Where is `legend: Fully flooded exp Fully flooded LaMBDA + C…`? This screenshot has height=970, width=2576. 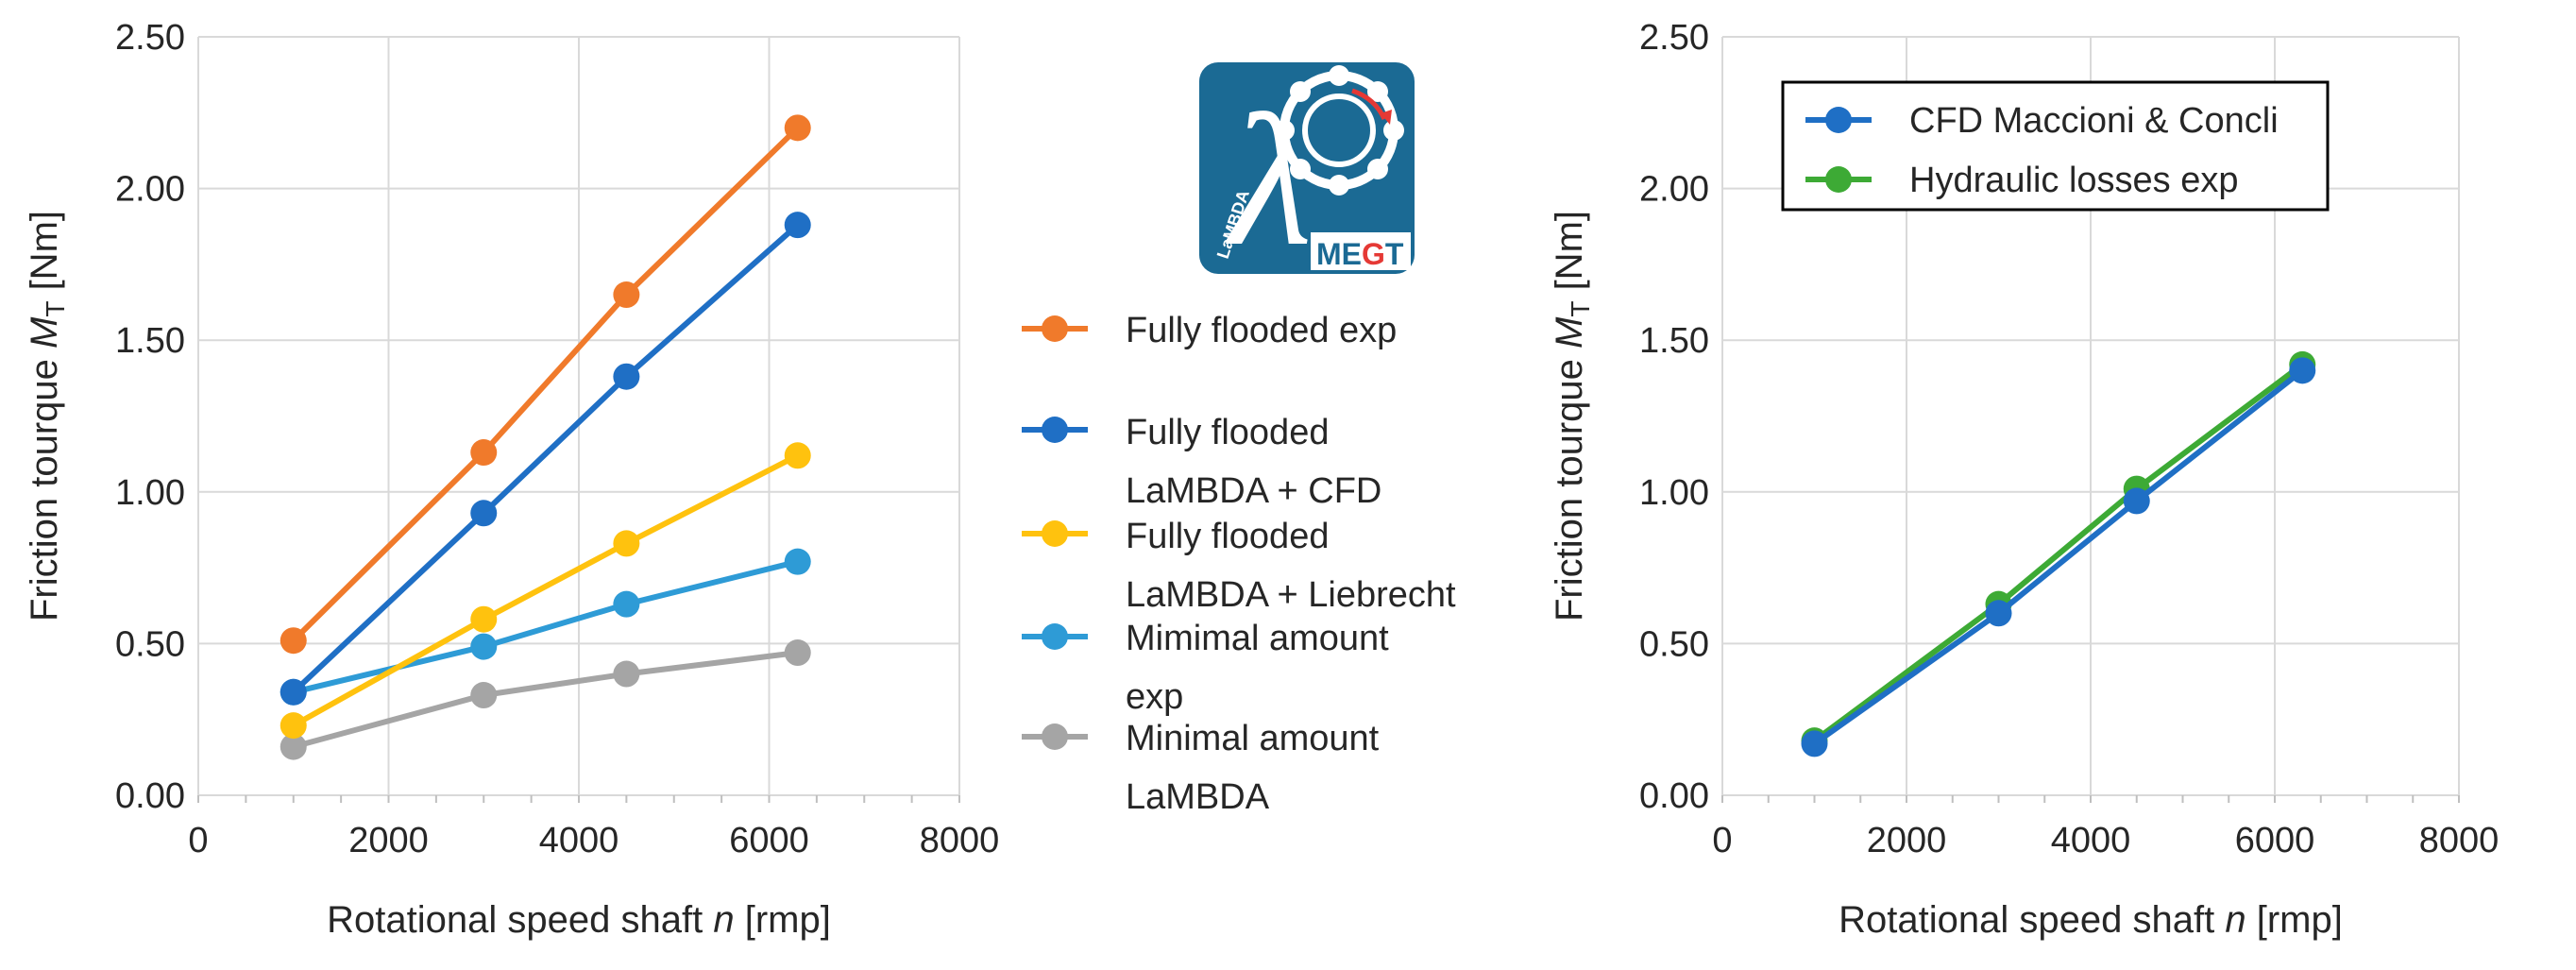 legend: Fully flooded exp Fully flooded LaMBDA + C… is located at coordinates (1239, 564).